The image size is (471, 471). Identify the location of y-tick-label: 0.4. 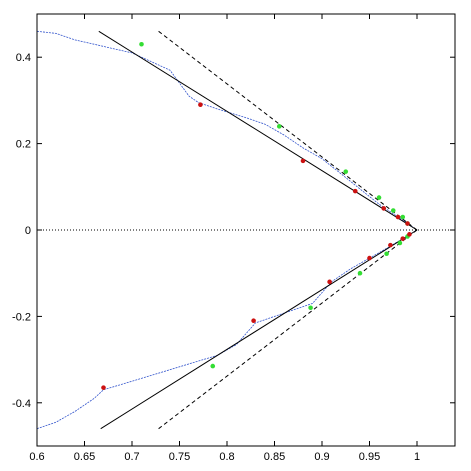
(23, 58).